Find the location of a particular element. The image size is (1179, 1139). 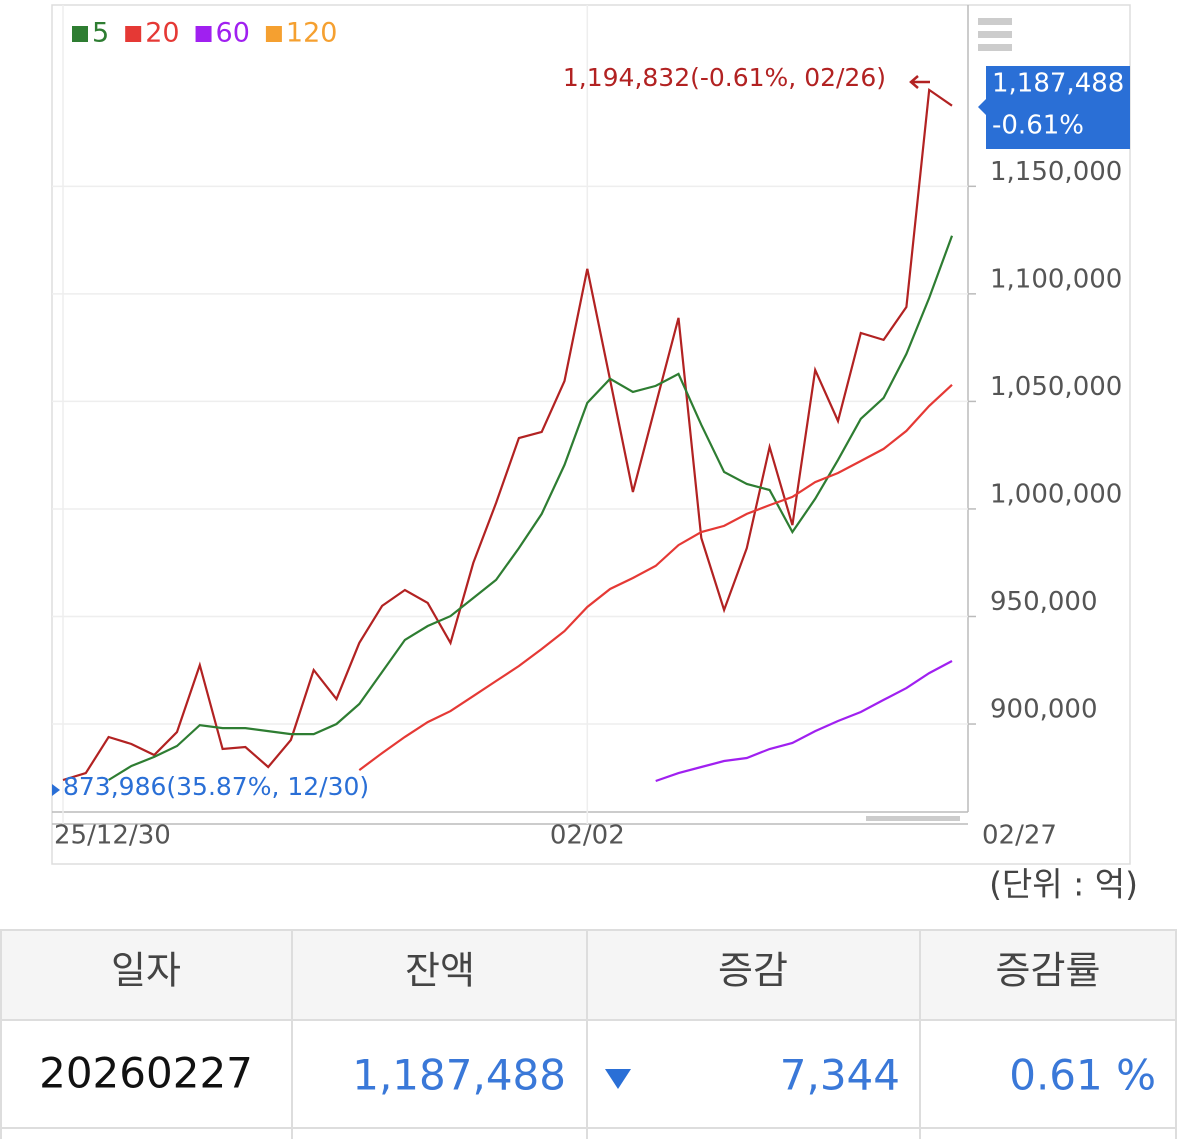

x-tick-label: 02/02 is located at coordinates (587, 836).